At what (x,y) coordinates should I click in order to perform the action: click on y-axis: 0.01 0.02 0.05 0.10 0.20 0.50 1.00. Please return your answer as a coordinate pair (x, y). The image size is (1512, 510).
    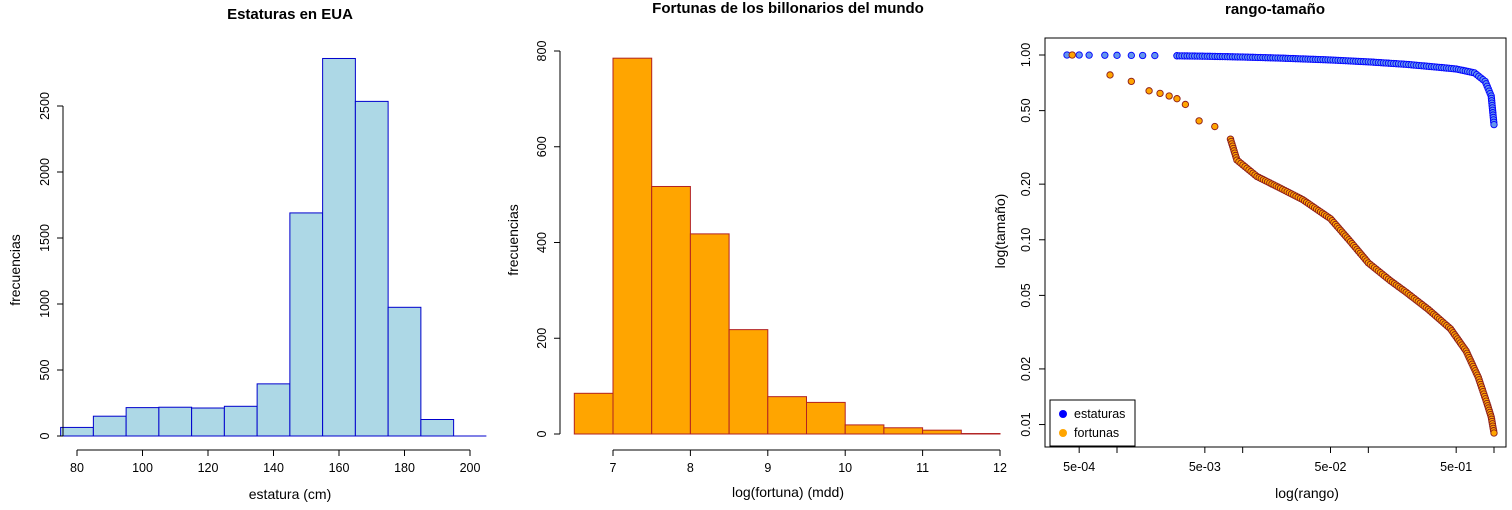
    Looking at the image, I should click on (1032, 240).